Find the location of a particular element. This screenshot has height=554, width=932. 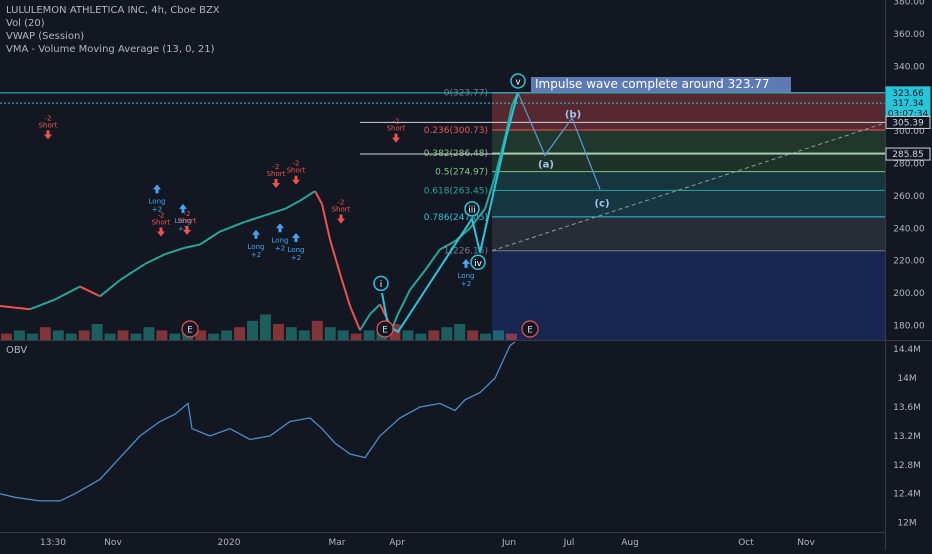

obv-tick-label: 12M is located at coordinates (906, 524).